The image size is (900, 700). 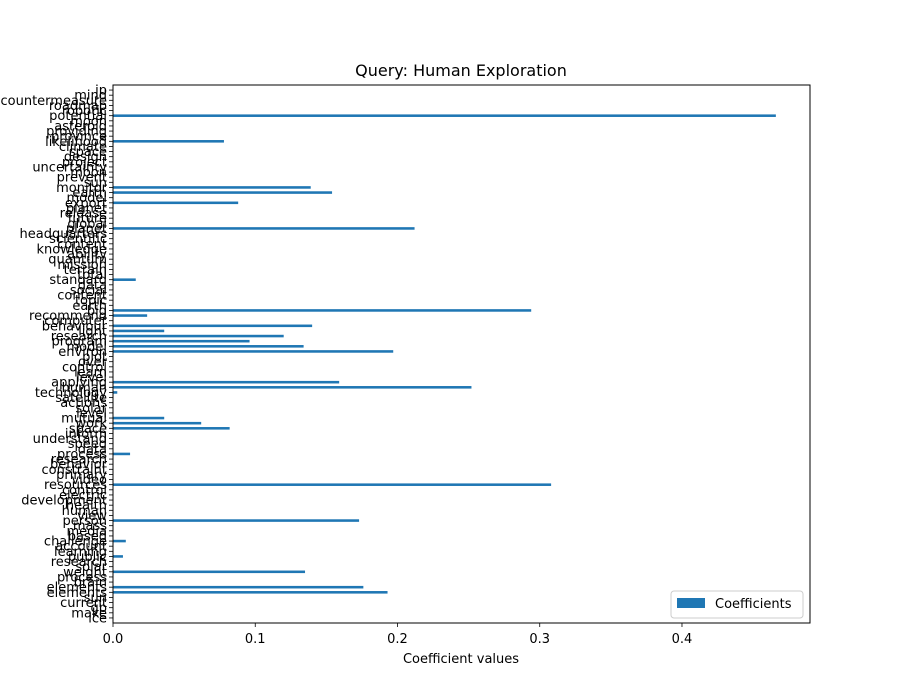 What do you see at coordinates (250, 592) in the screenshot?
I see `bar-elements` at bounding box center [250, 592].